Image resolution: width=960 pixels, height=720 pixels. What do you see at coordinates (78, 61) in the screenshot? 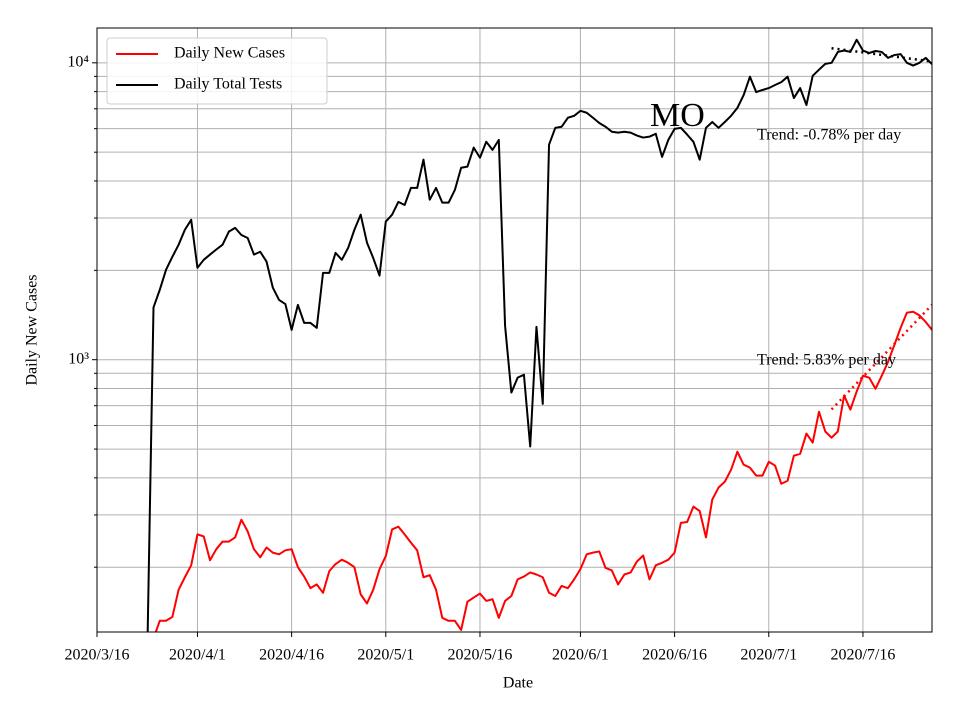
I see `y-tick-label: 10⁴` at bounding box center [78, 61].